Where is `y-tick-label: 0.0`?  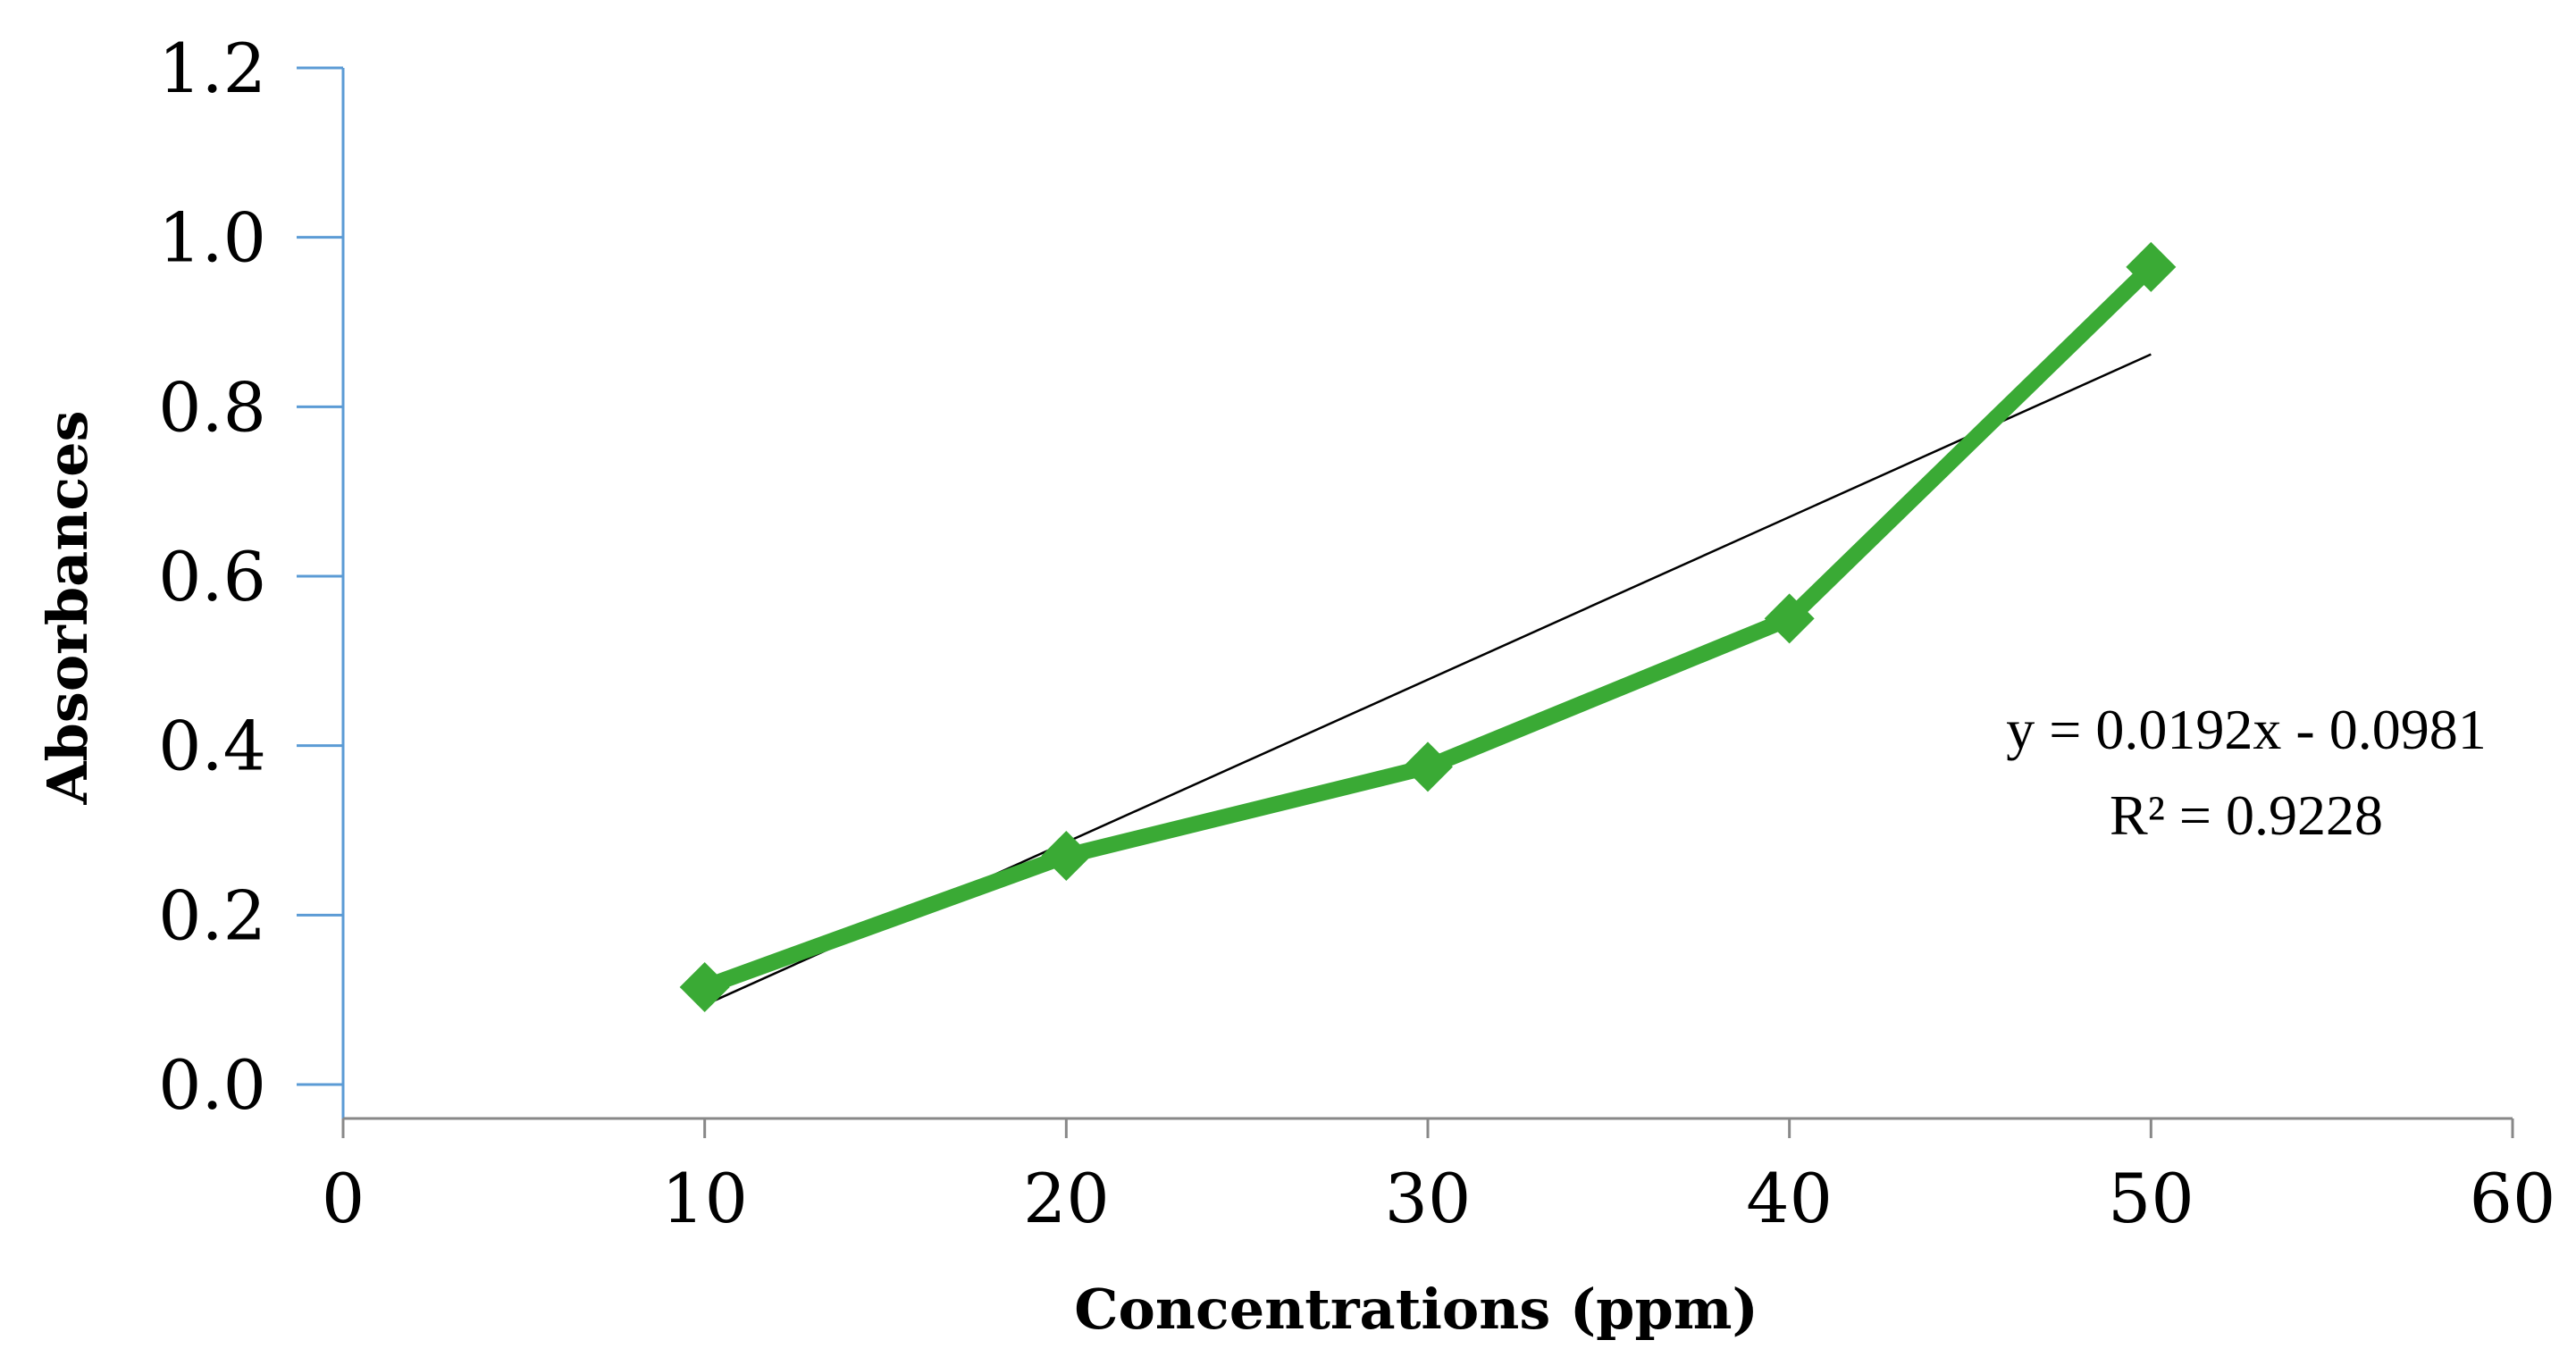 y-tick-label: 0.0 is located at coordinates (212, 1085).